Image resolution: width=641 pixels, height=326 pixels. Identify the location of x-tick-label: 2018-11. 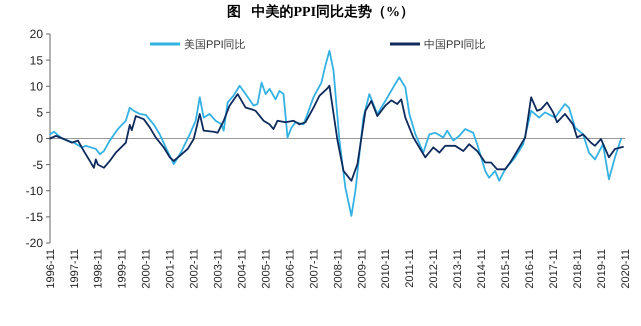
(578, 269).